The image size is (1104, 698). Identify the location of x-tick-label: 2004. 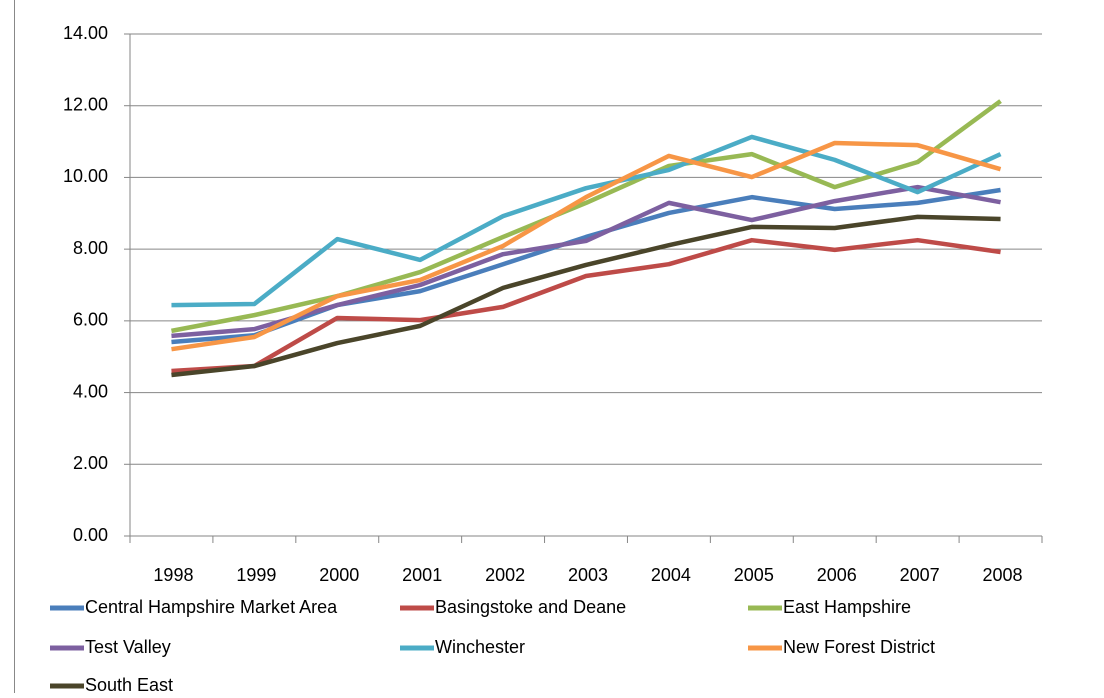
(671, 575).